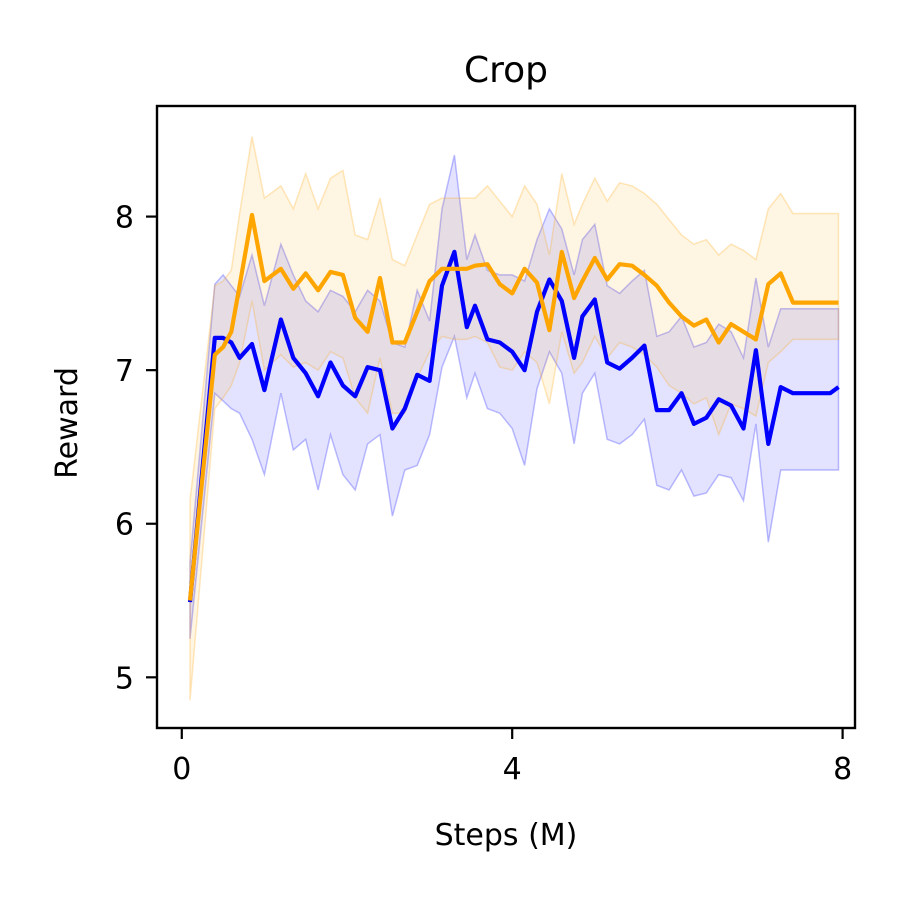 This screenshot has width=900, height=900. What do you see at coordinates (181, 769) in the screenshot?
I see `x-tick-label: 0` at bounding box center [181, 769].